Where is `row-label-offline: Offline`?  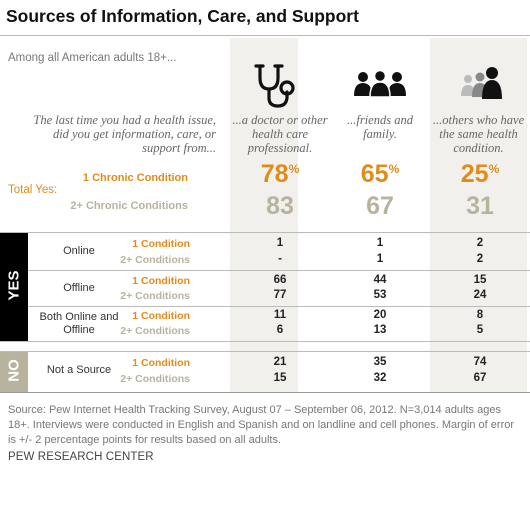
row-label-offline: Offline is located at coordinates (79, 288).